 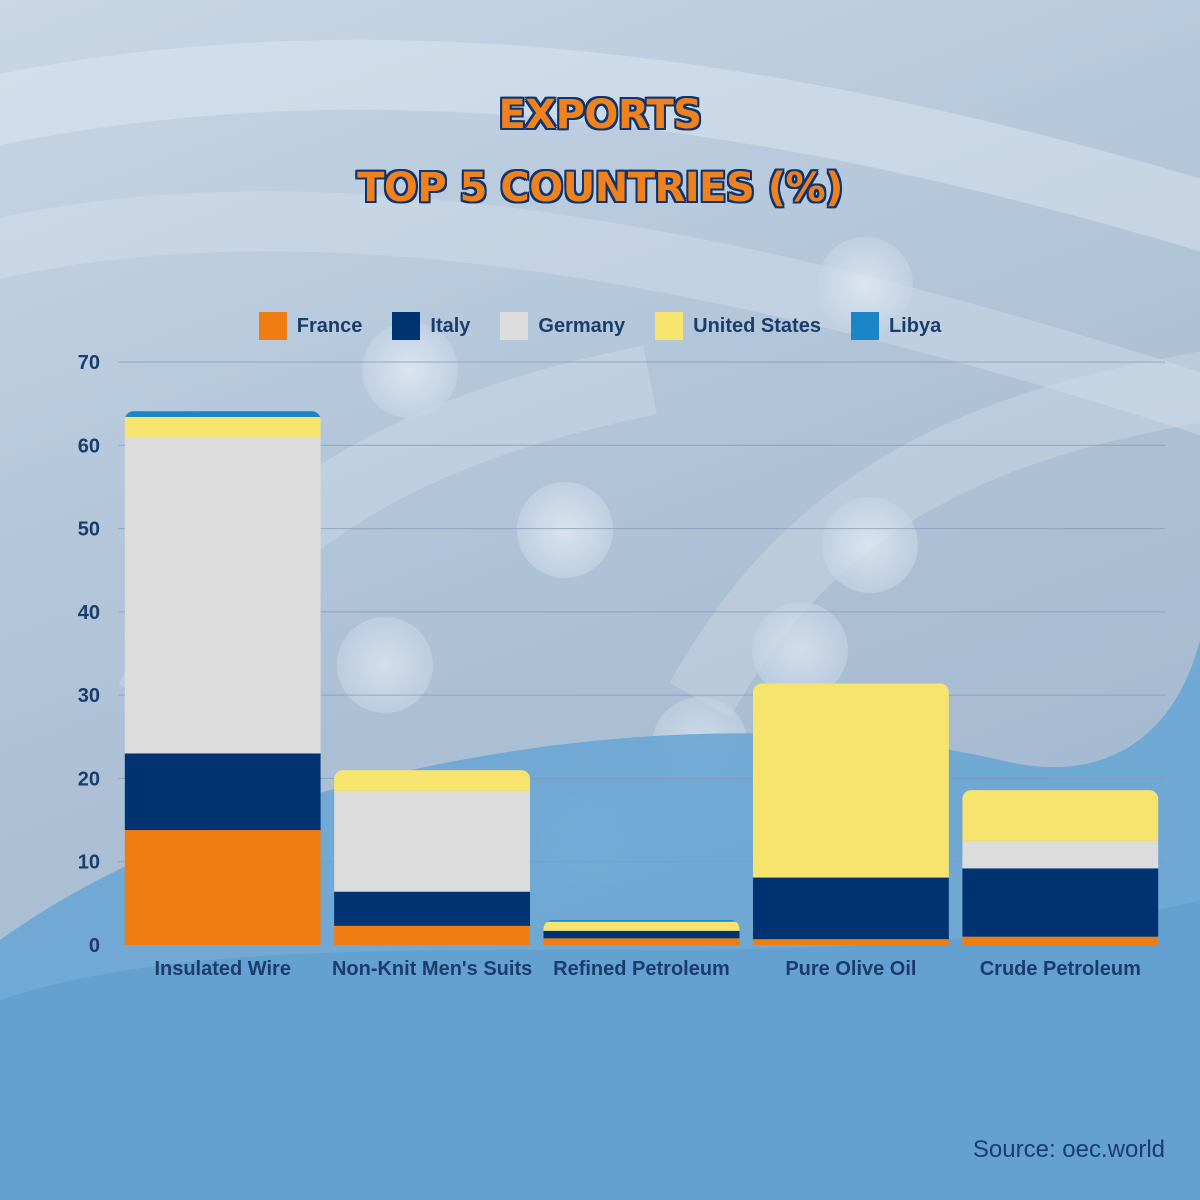 What do you see at coordinates (222, 969) in the screenshot?
I see `x-category-label: Insulated Wire` at bounding box center [222, 969].